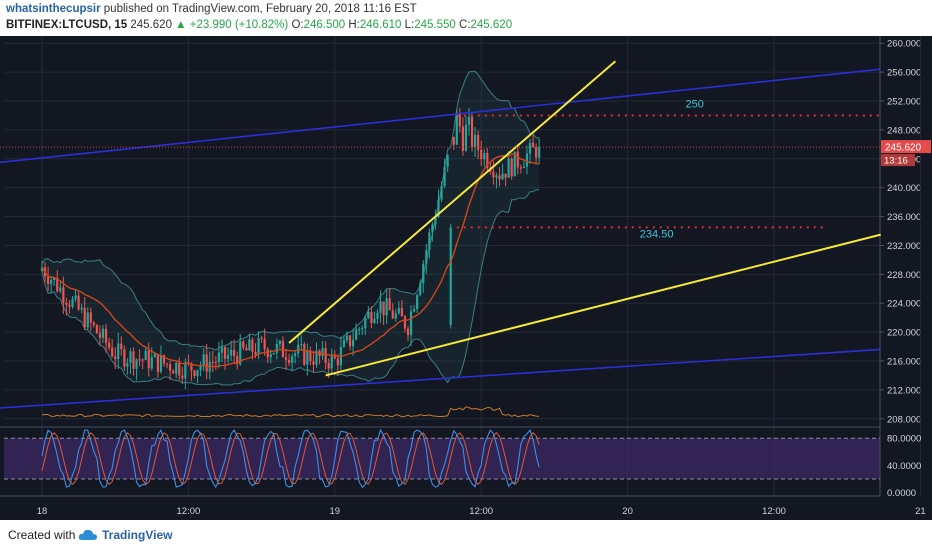  Describe the element at coordinates (42, 511) in the screenshot. I see `time-tick-label: 18` at that location.